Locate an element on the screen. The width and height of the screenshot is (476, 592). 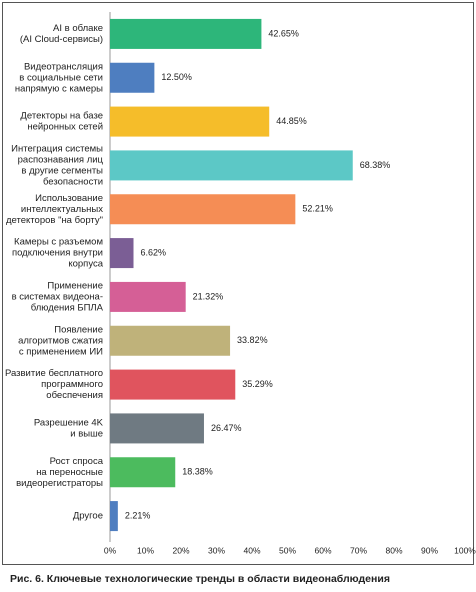
y-tick-label: в системах видеона- is located at coordinates (57, 296).